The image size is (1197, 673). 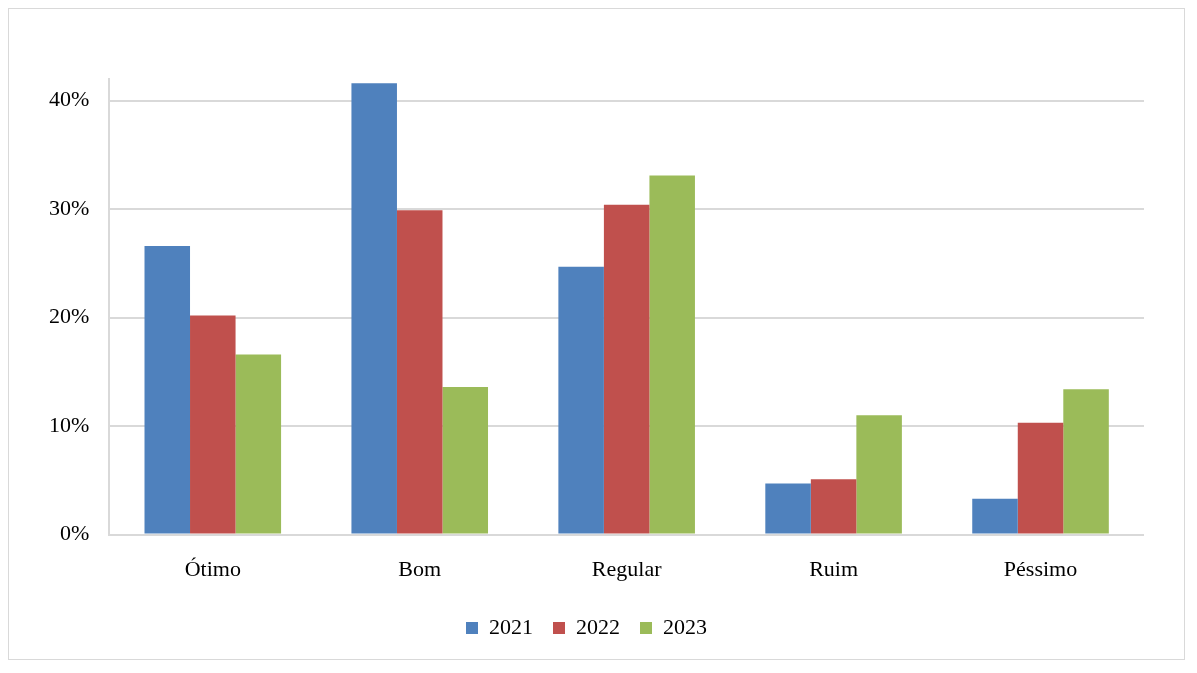 I want to click on y-tick-label: 30%, so click(x=69, y=207).